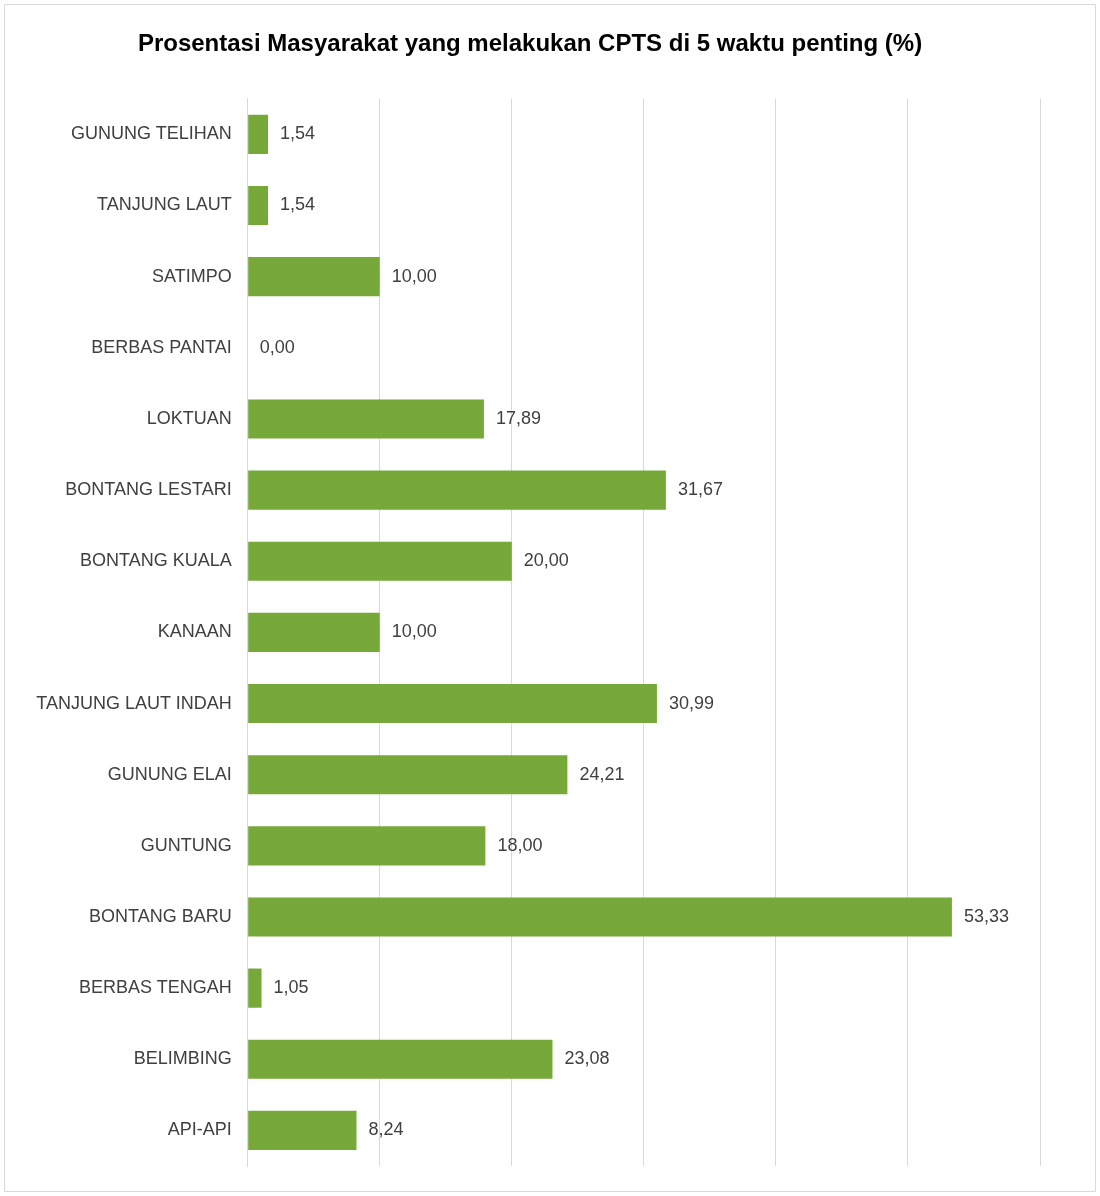 This screenshot has height=1196, width=1100. Describe the element at coordinates (189, 417) in the screenshot. I see `y-tick-label: LOKTUAN` at that location.